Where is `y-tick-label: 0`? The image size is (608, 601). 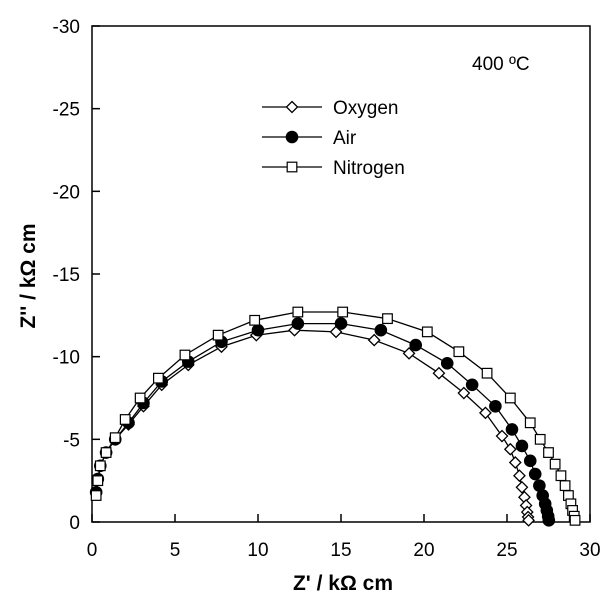
y-tick-label: 0 is located at coordinates (74, 523).